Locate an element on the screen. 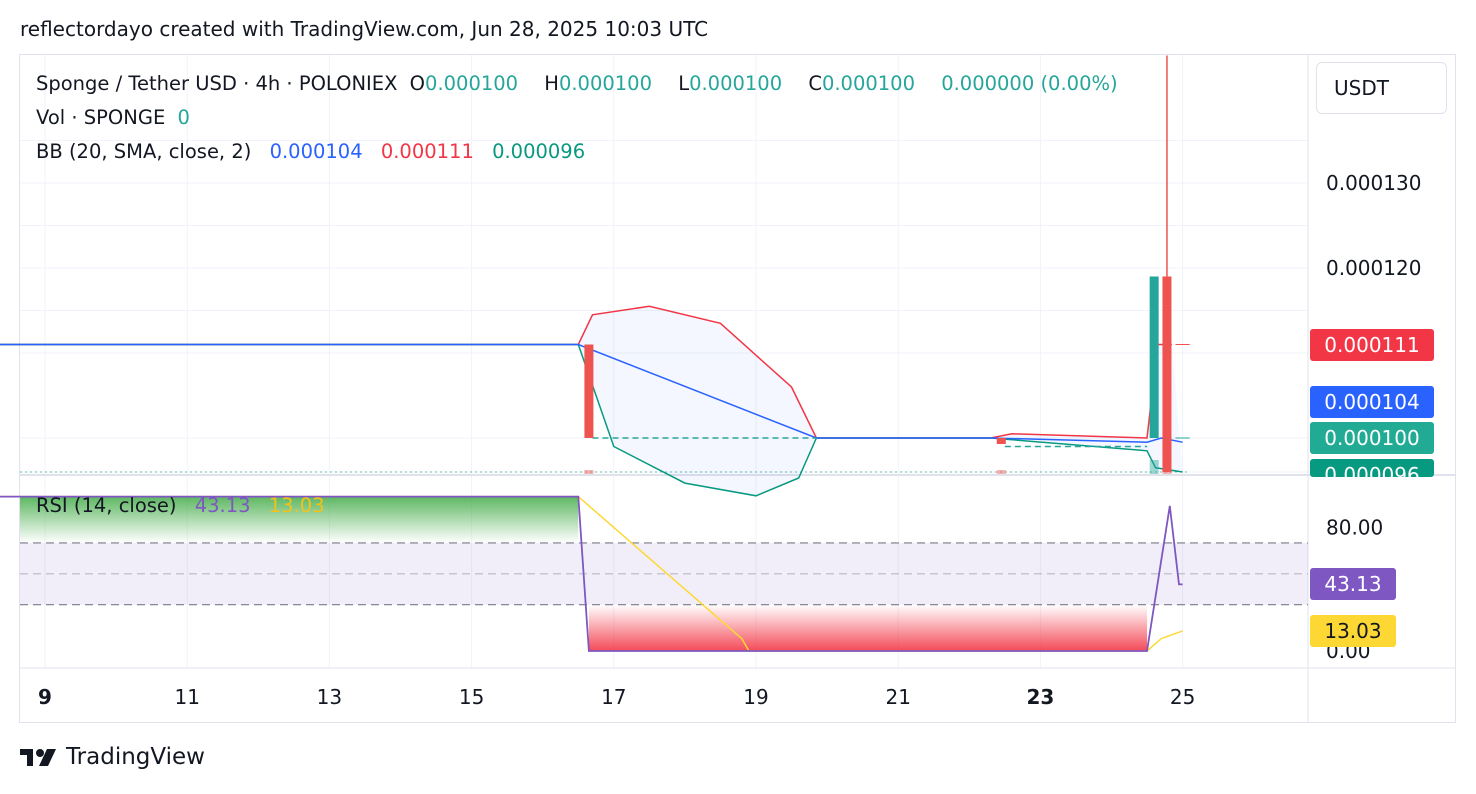 This screenshot has height=794, width=1476. volume-legend: Vol · SPONGE 0 is located at coordinates (116, 117).